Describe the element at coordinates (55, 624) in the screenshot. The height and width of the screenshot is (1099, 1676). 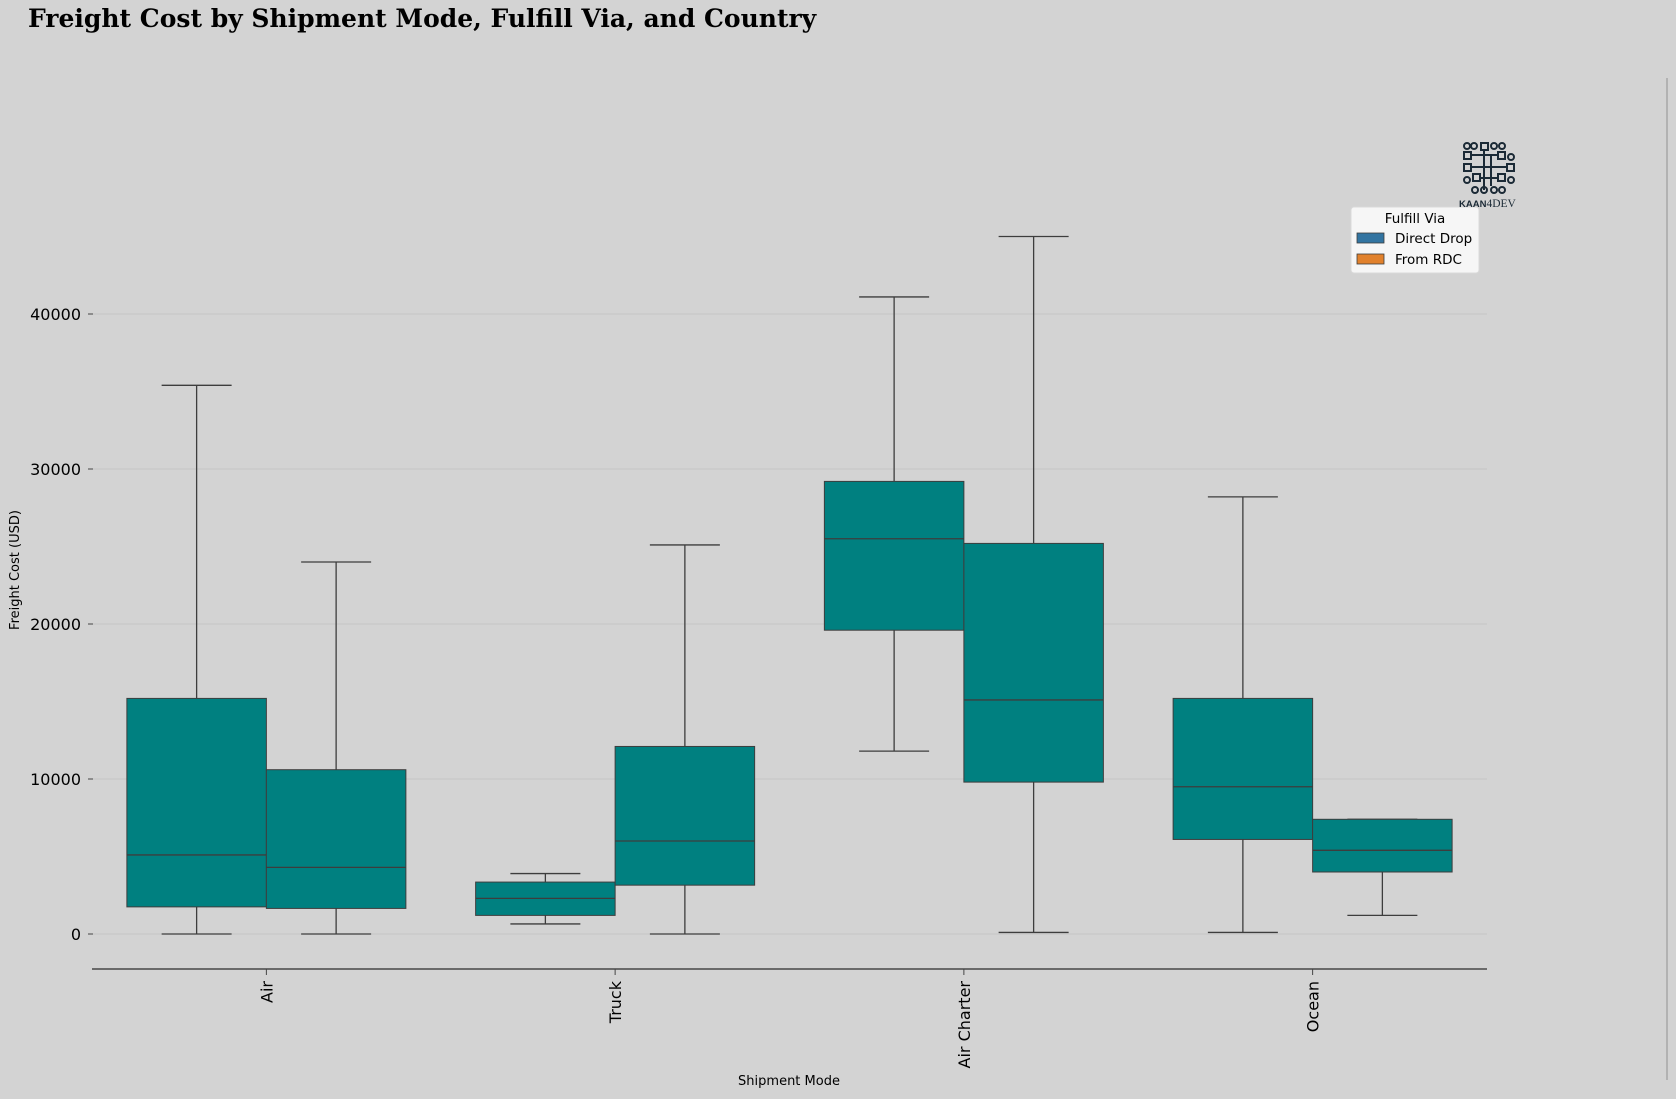
I see `y-tick-label: 20000` at that location.